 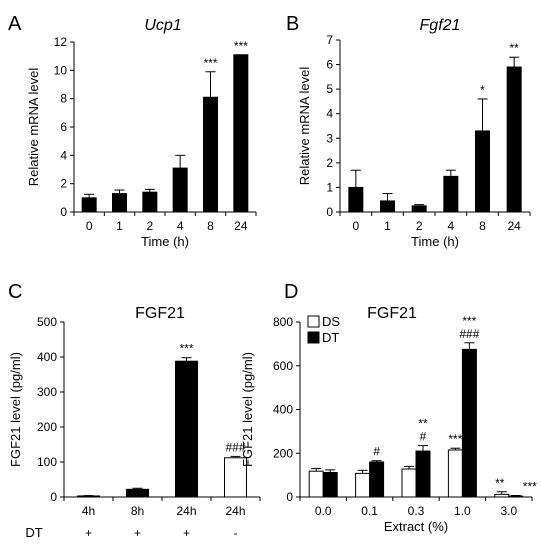 What do you see at coordinates (440, 25) in the screenshot?
I see `chart-title: Fgf21` at bounding box center [440, 25].